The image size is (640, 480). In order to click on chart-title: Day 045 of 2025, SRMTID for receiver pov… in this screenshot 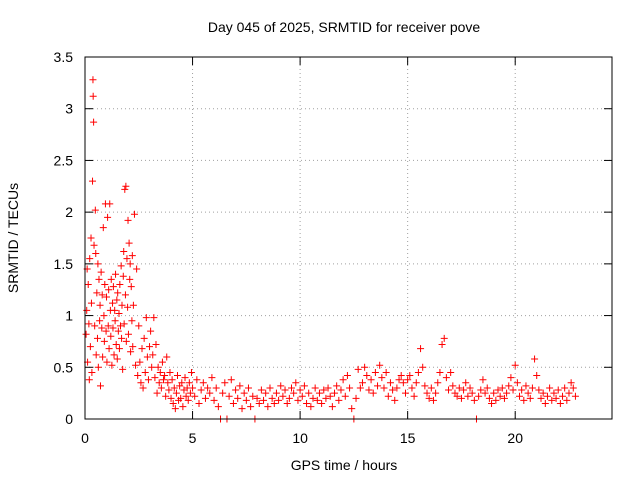, I will do `click(344, 27)`.